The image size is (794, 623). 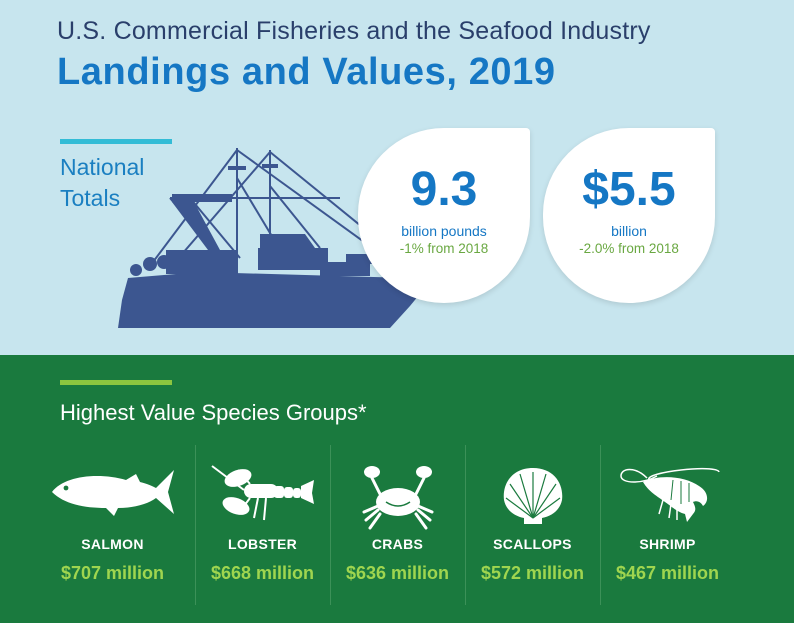 I want to click on values-change: -2.0% from 2018, so click(x=629, y=248).